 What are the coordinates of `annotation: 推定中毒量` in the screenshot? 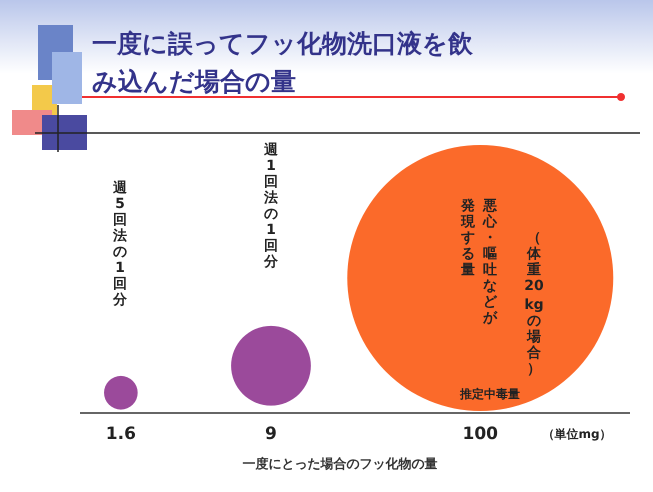 It's located at (489, 394).